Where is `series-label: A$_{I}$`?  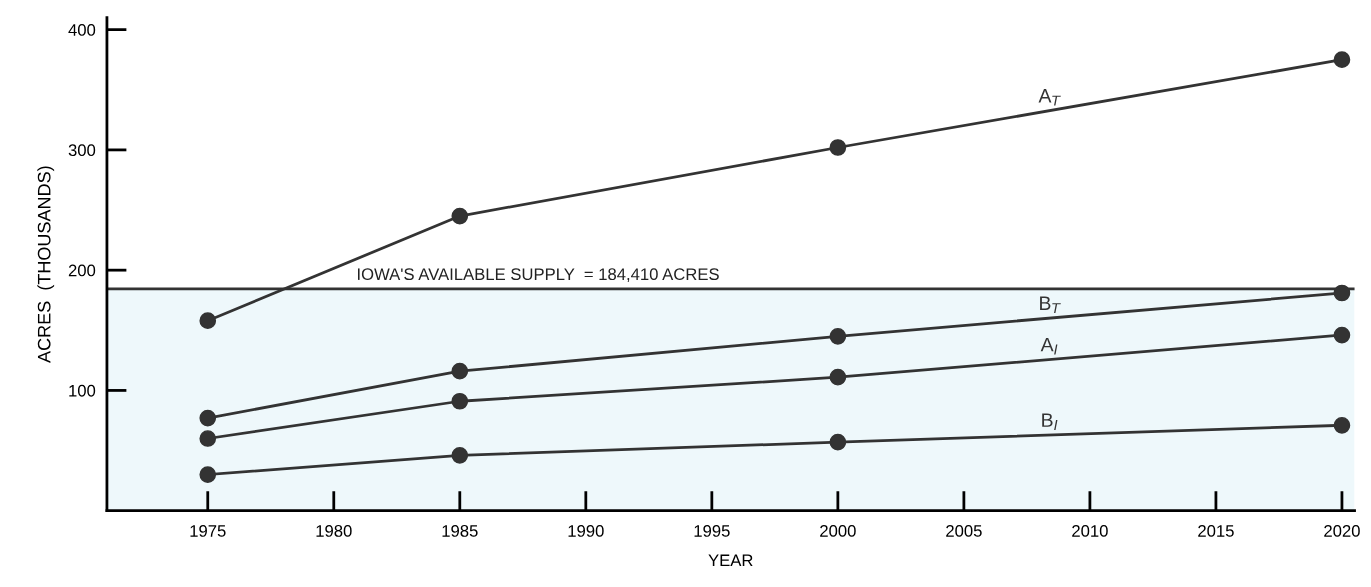 series-label: A$_{I}$ is located at coordinates (1049, 346).